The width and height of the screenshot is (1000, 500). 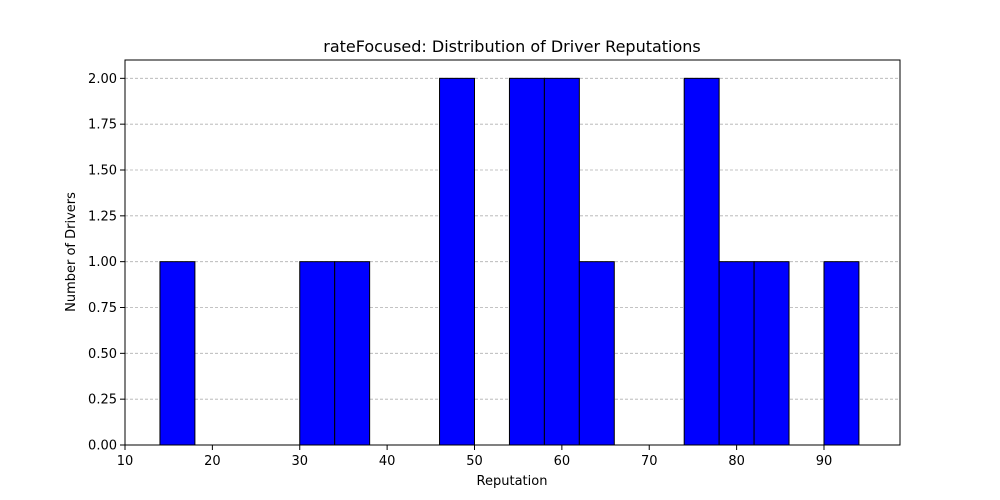 I want to click on x-tick-label-6: 70, so click(x=649, y=461).